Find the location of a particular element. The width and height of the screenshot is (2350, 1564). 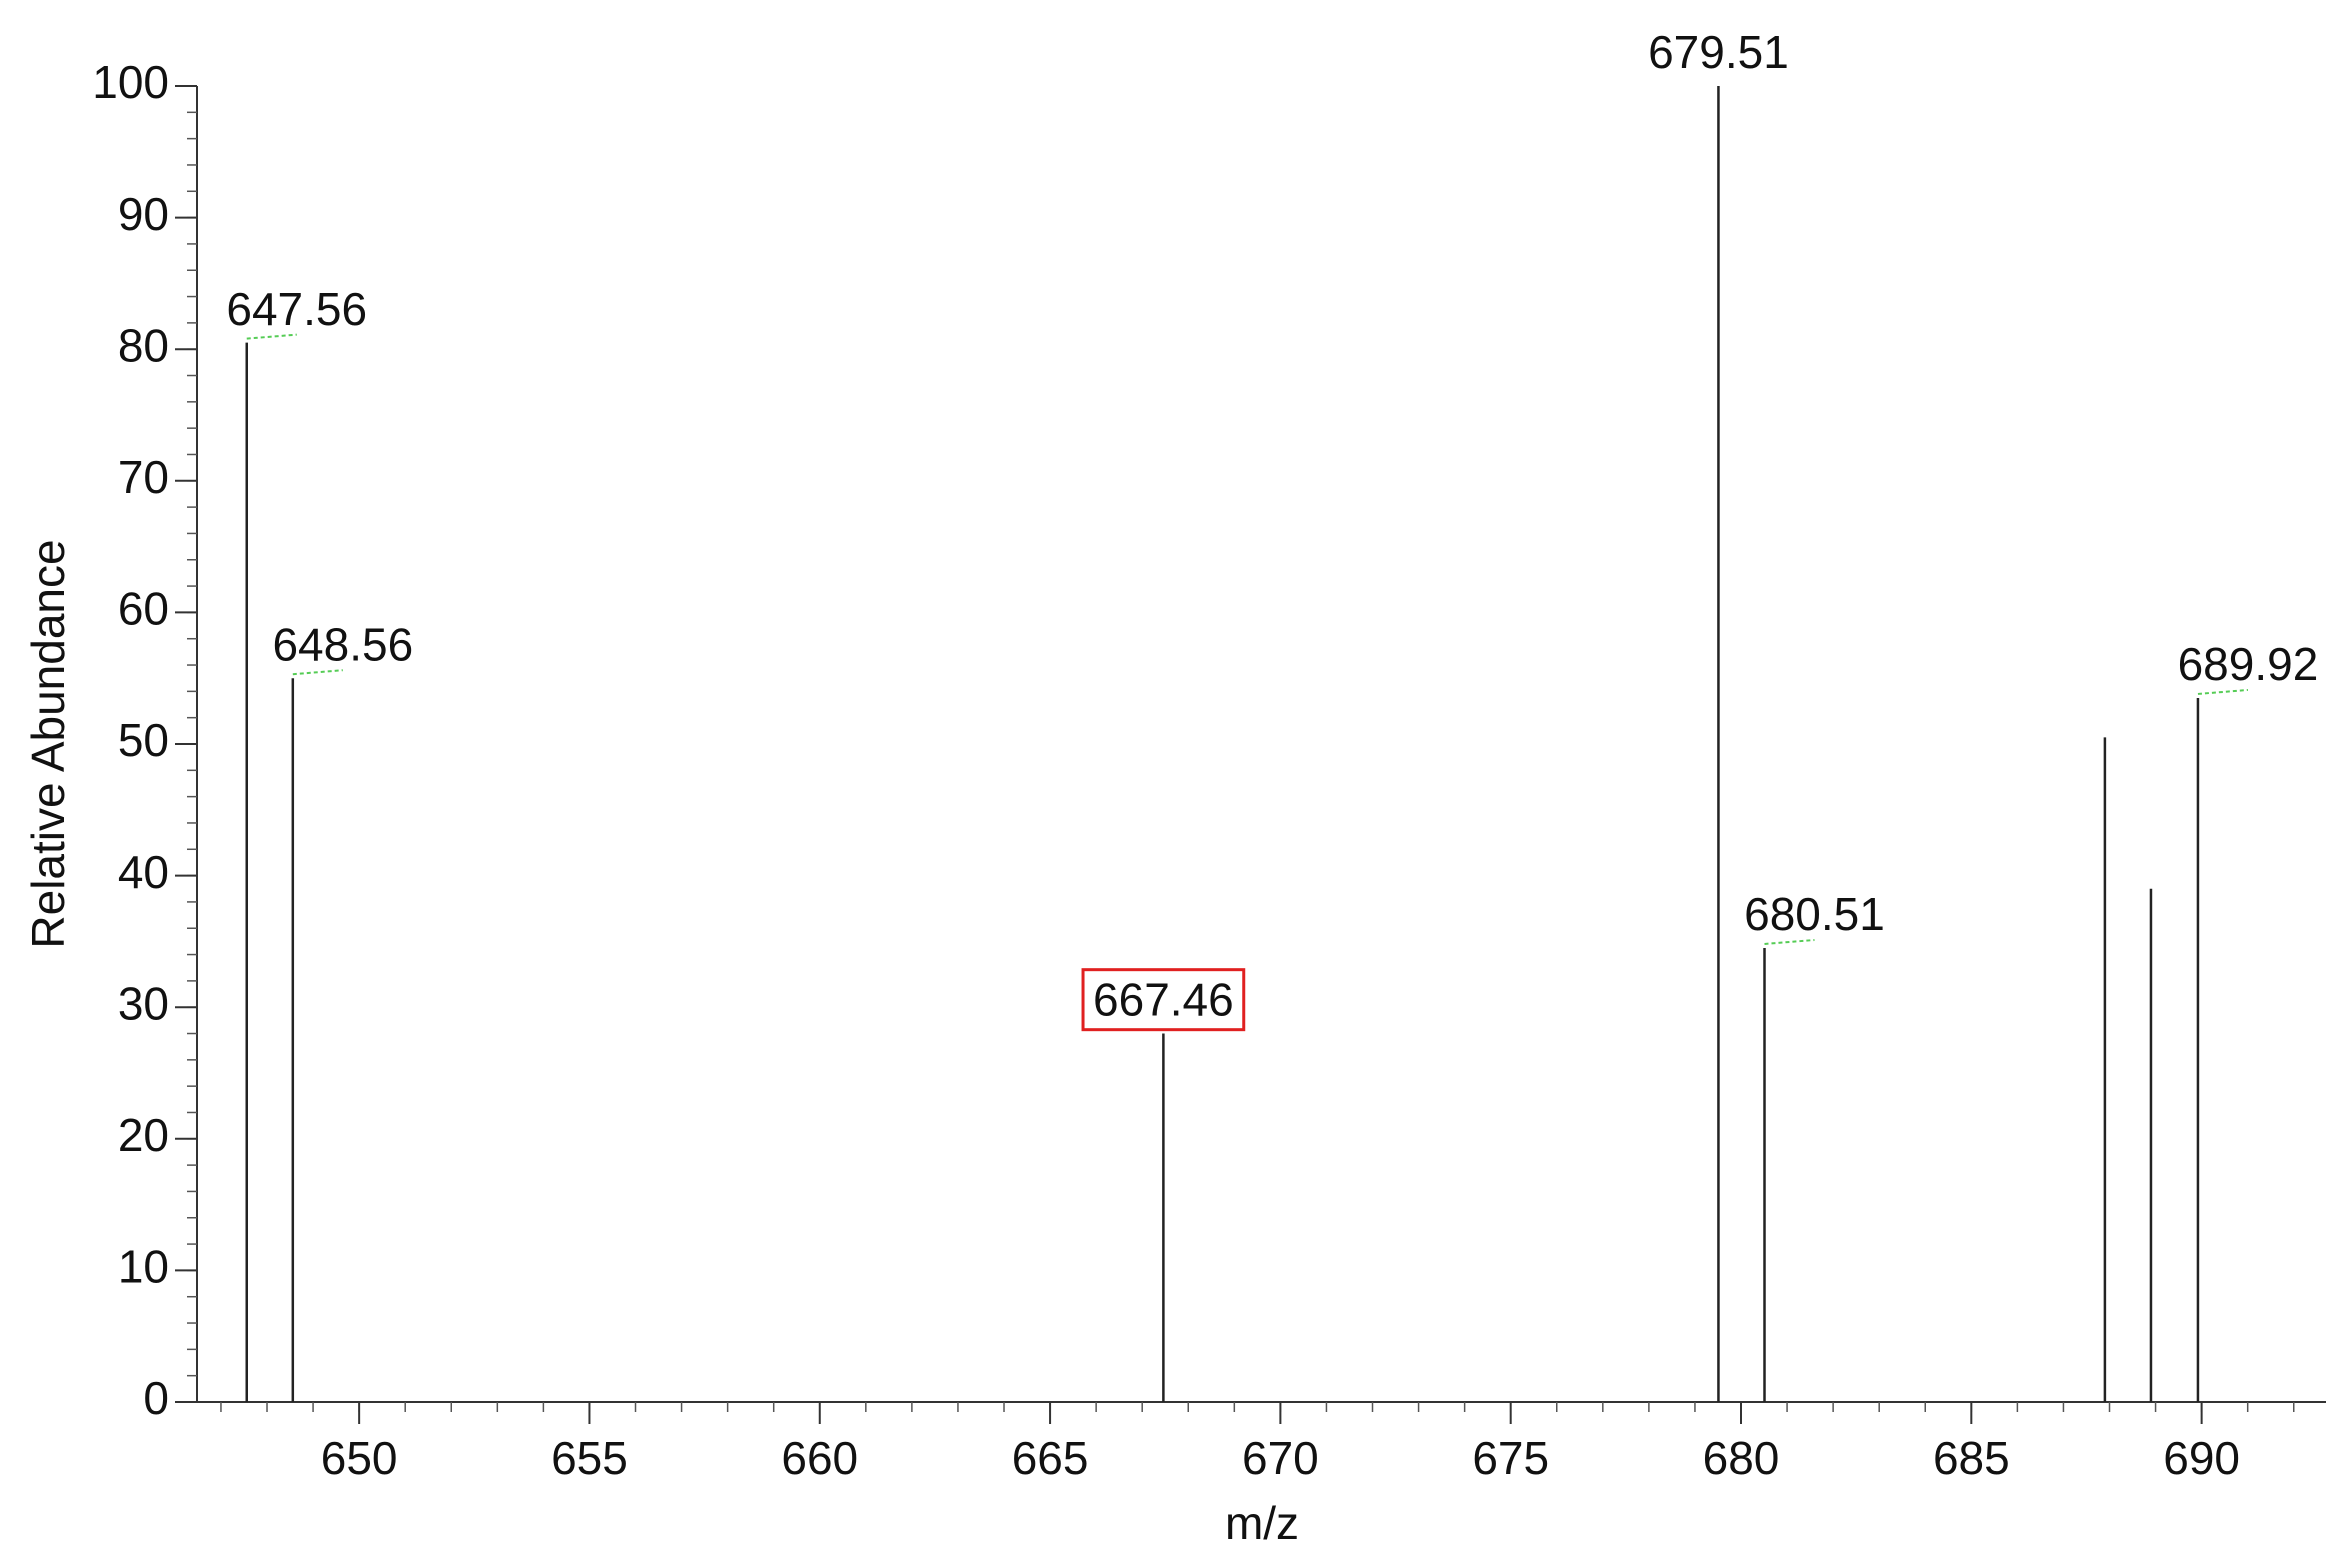

y-tick-label: 90 is located at coordinates (143, 214).